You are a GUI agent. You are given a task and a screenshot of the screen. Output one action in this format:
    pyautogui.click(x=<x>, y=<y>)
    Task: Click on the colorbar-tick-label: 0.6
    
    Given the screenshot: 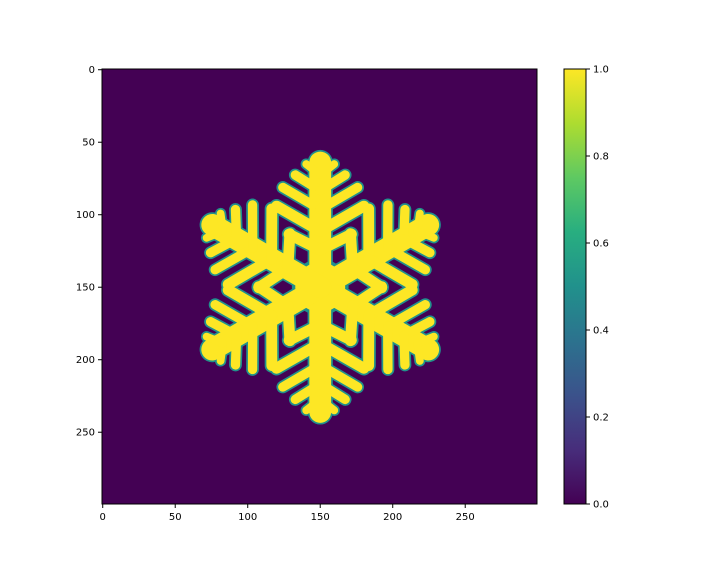 What is the action you would take?
    pyautogui.click(x=601, y=244)
    